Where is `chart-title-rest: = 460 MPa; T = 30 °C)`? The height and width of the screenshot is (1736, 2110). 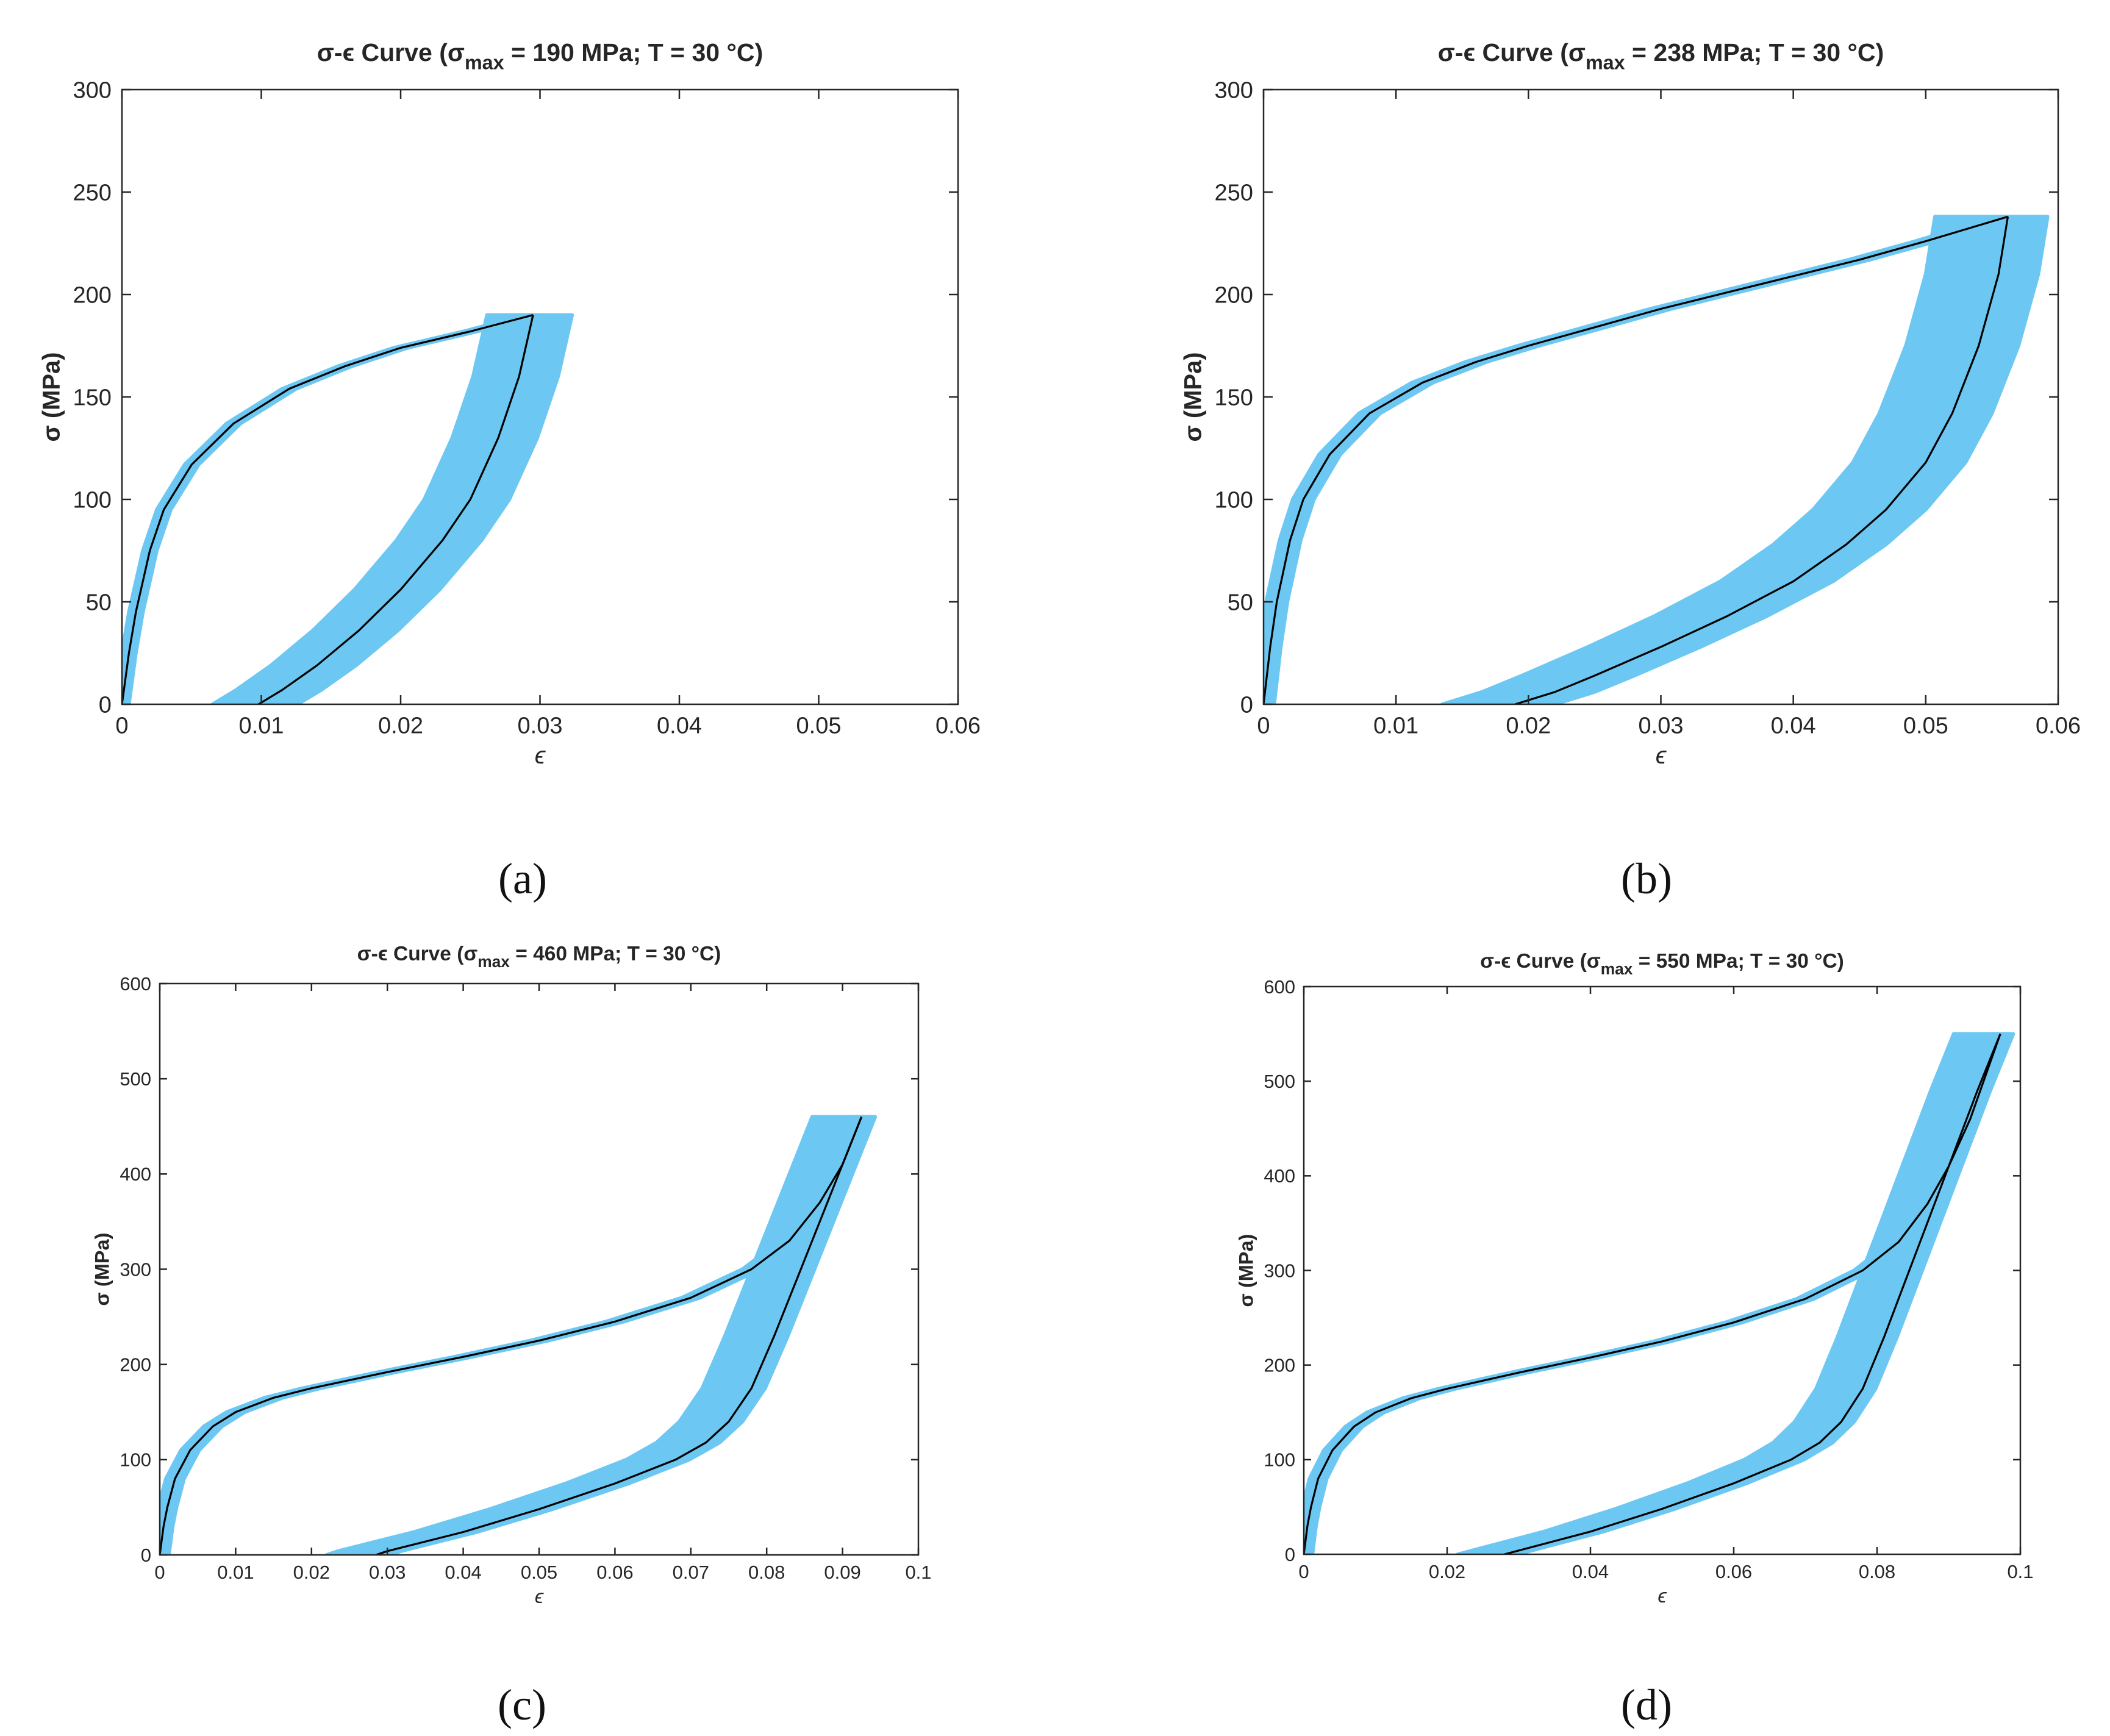 chart-title-rest: = 460 MPa; T = 30 °C) is located at coordinates (615, 954).